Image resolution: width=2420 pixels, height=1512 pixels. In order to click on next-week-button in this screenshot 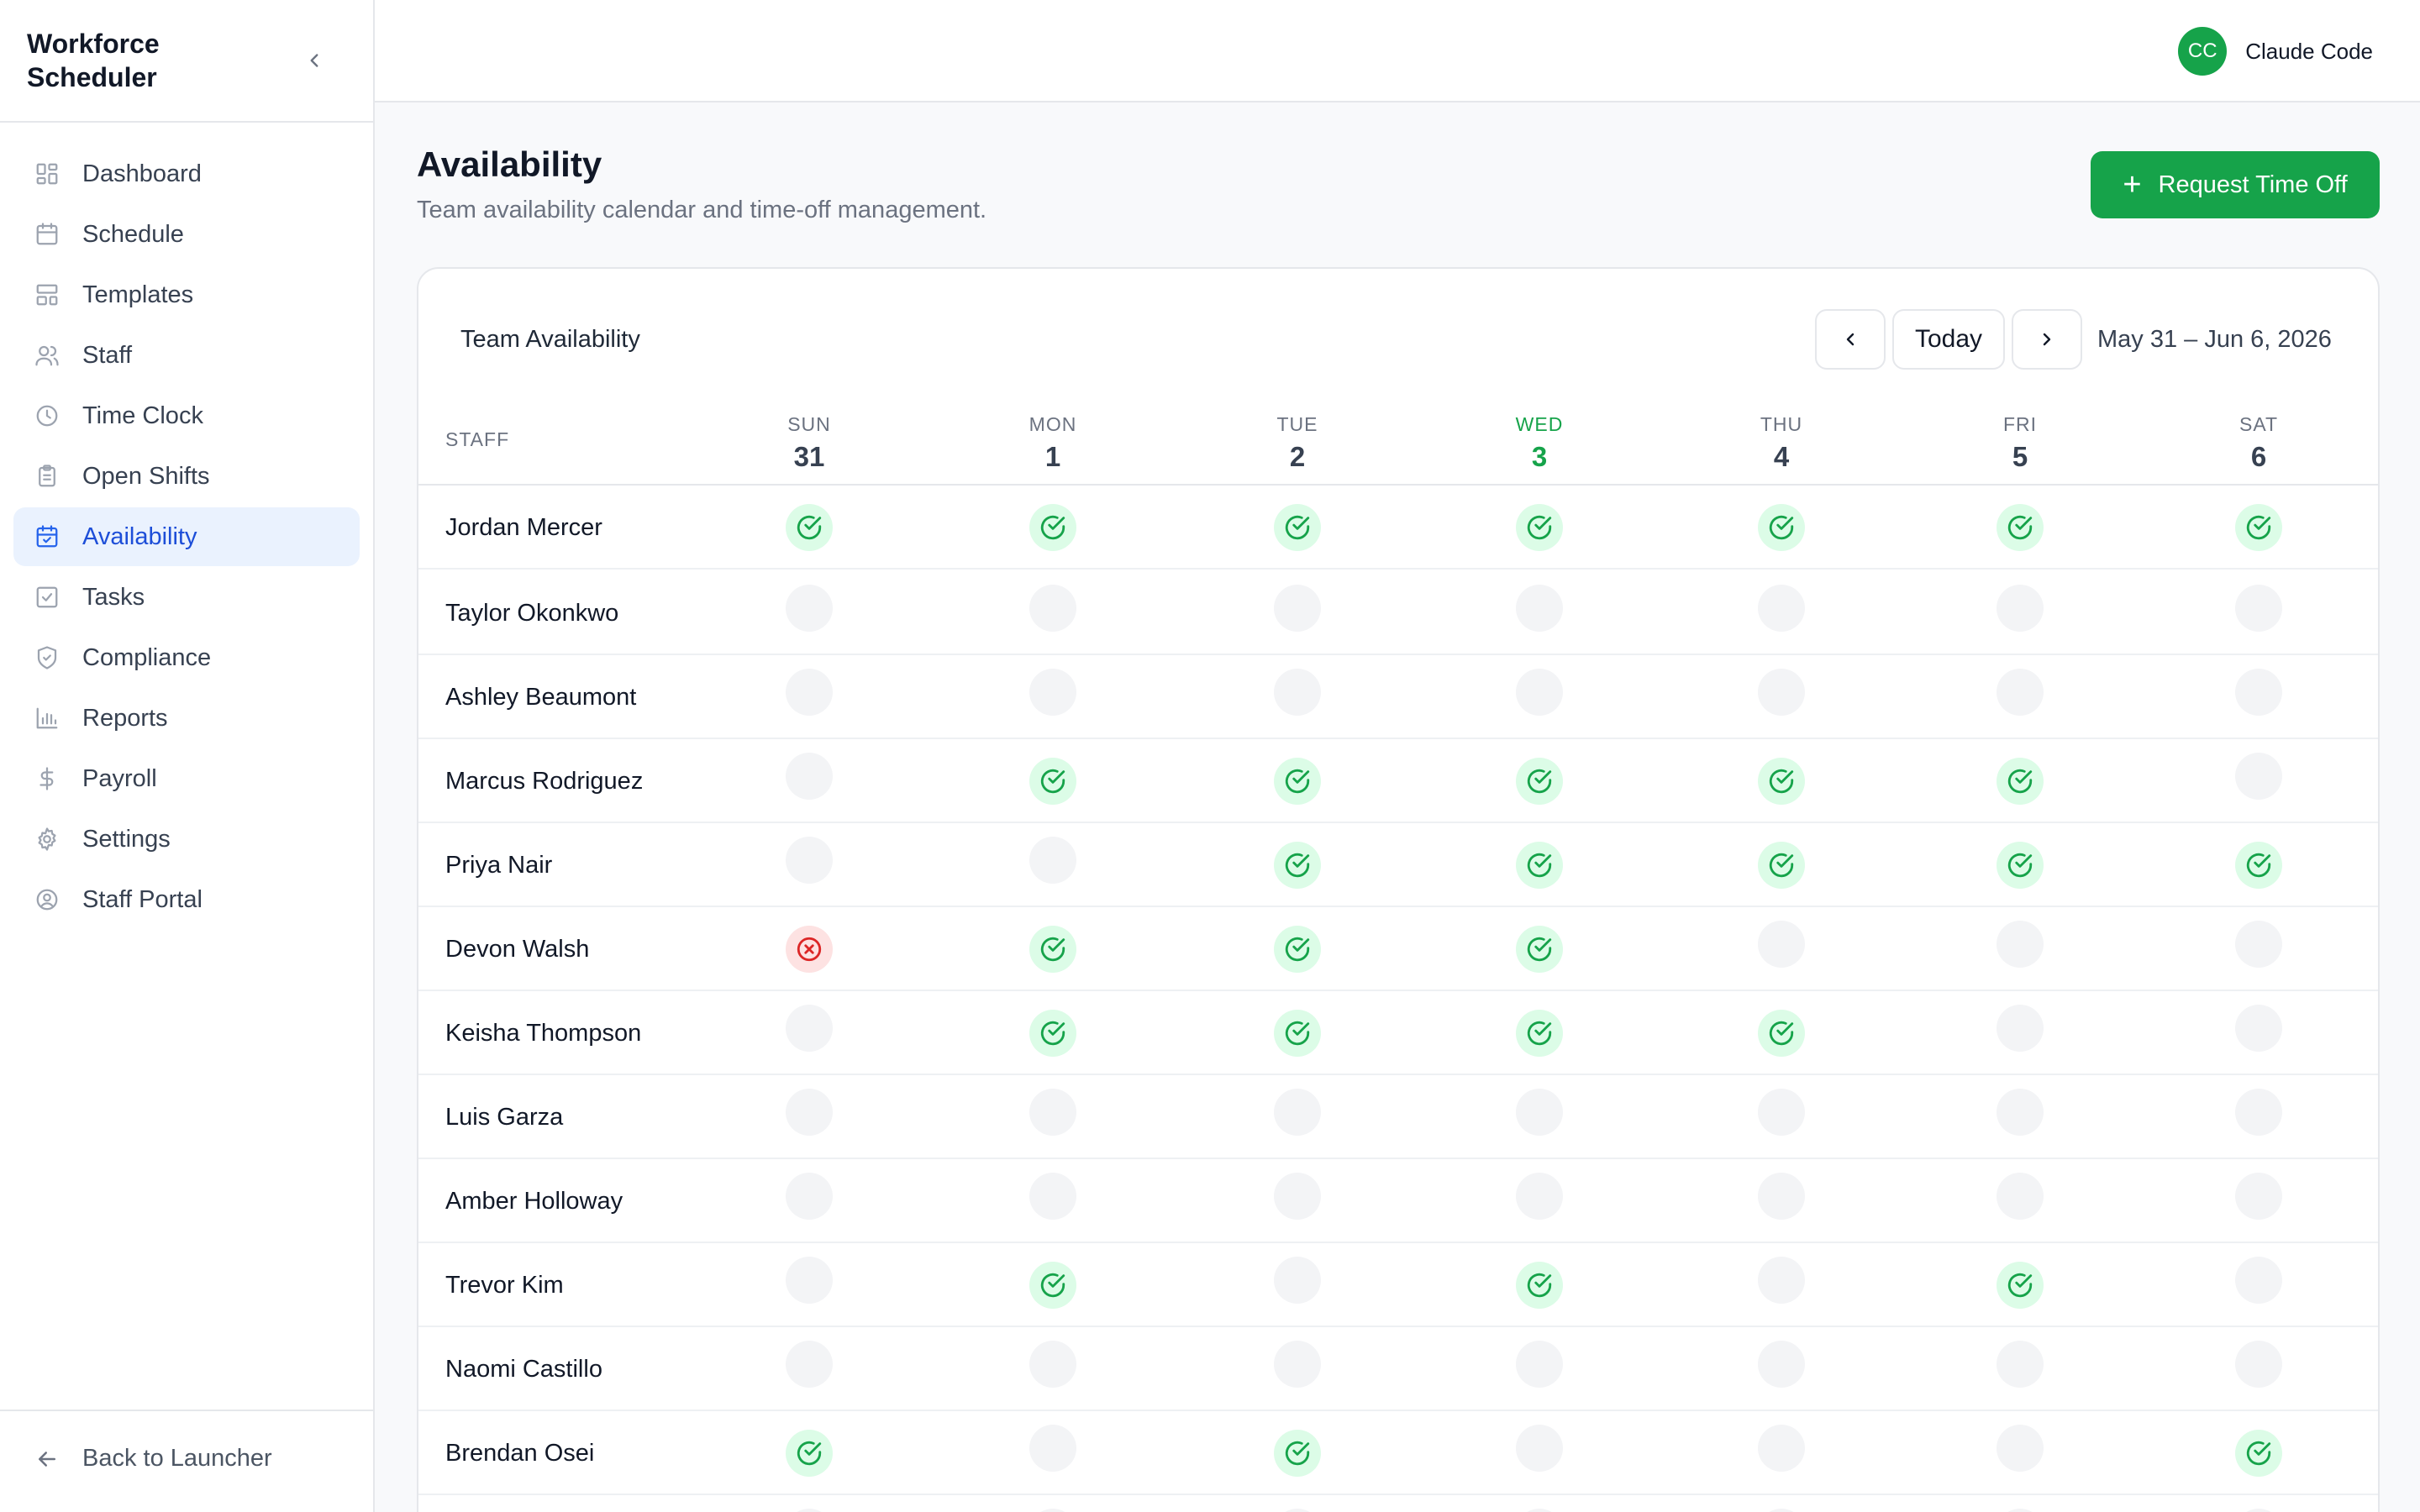, I will do `click(2047, 339)`.